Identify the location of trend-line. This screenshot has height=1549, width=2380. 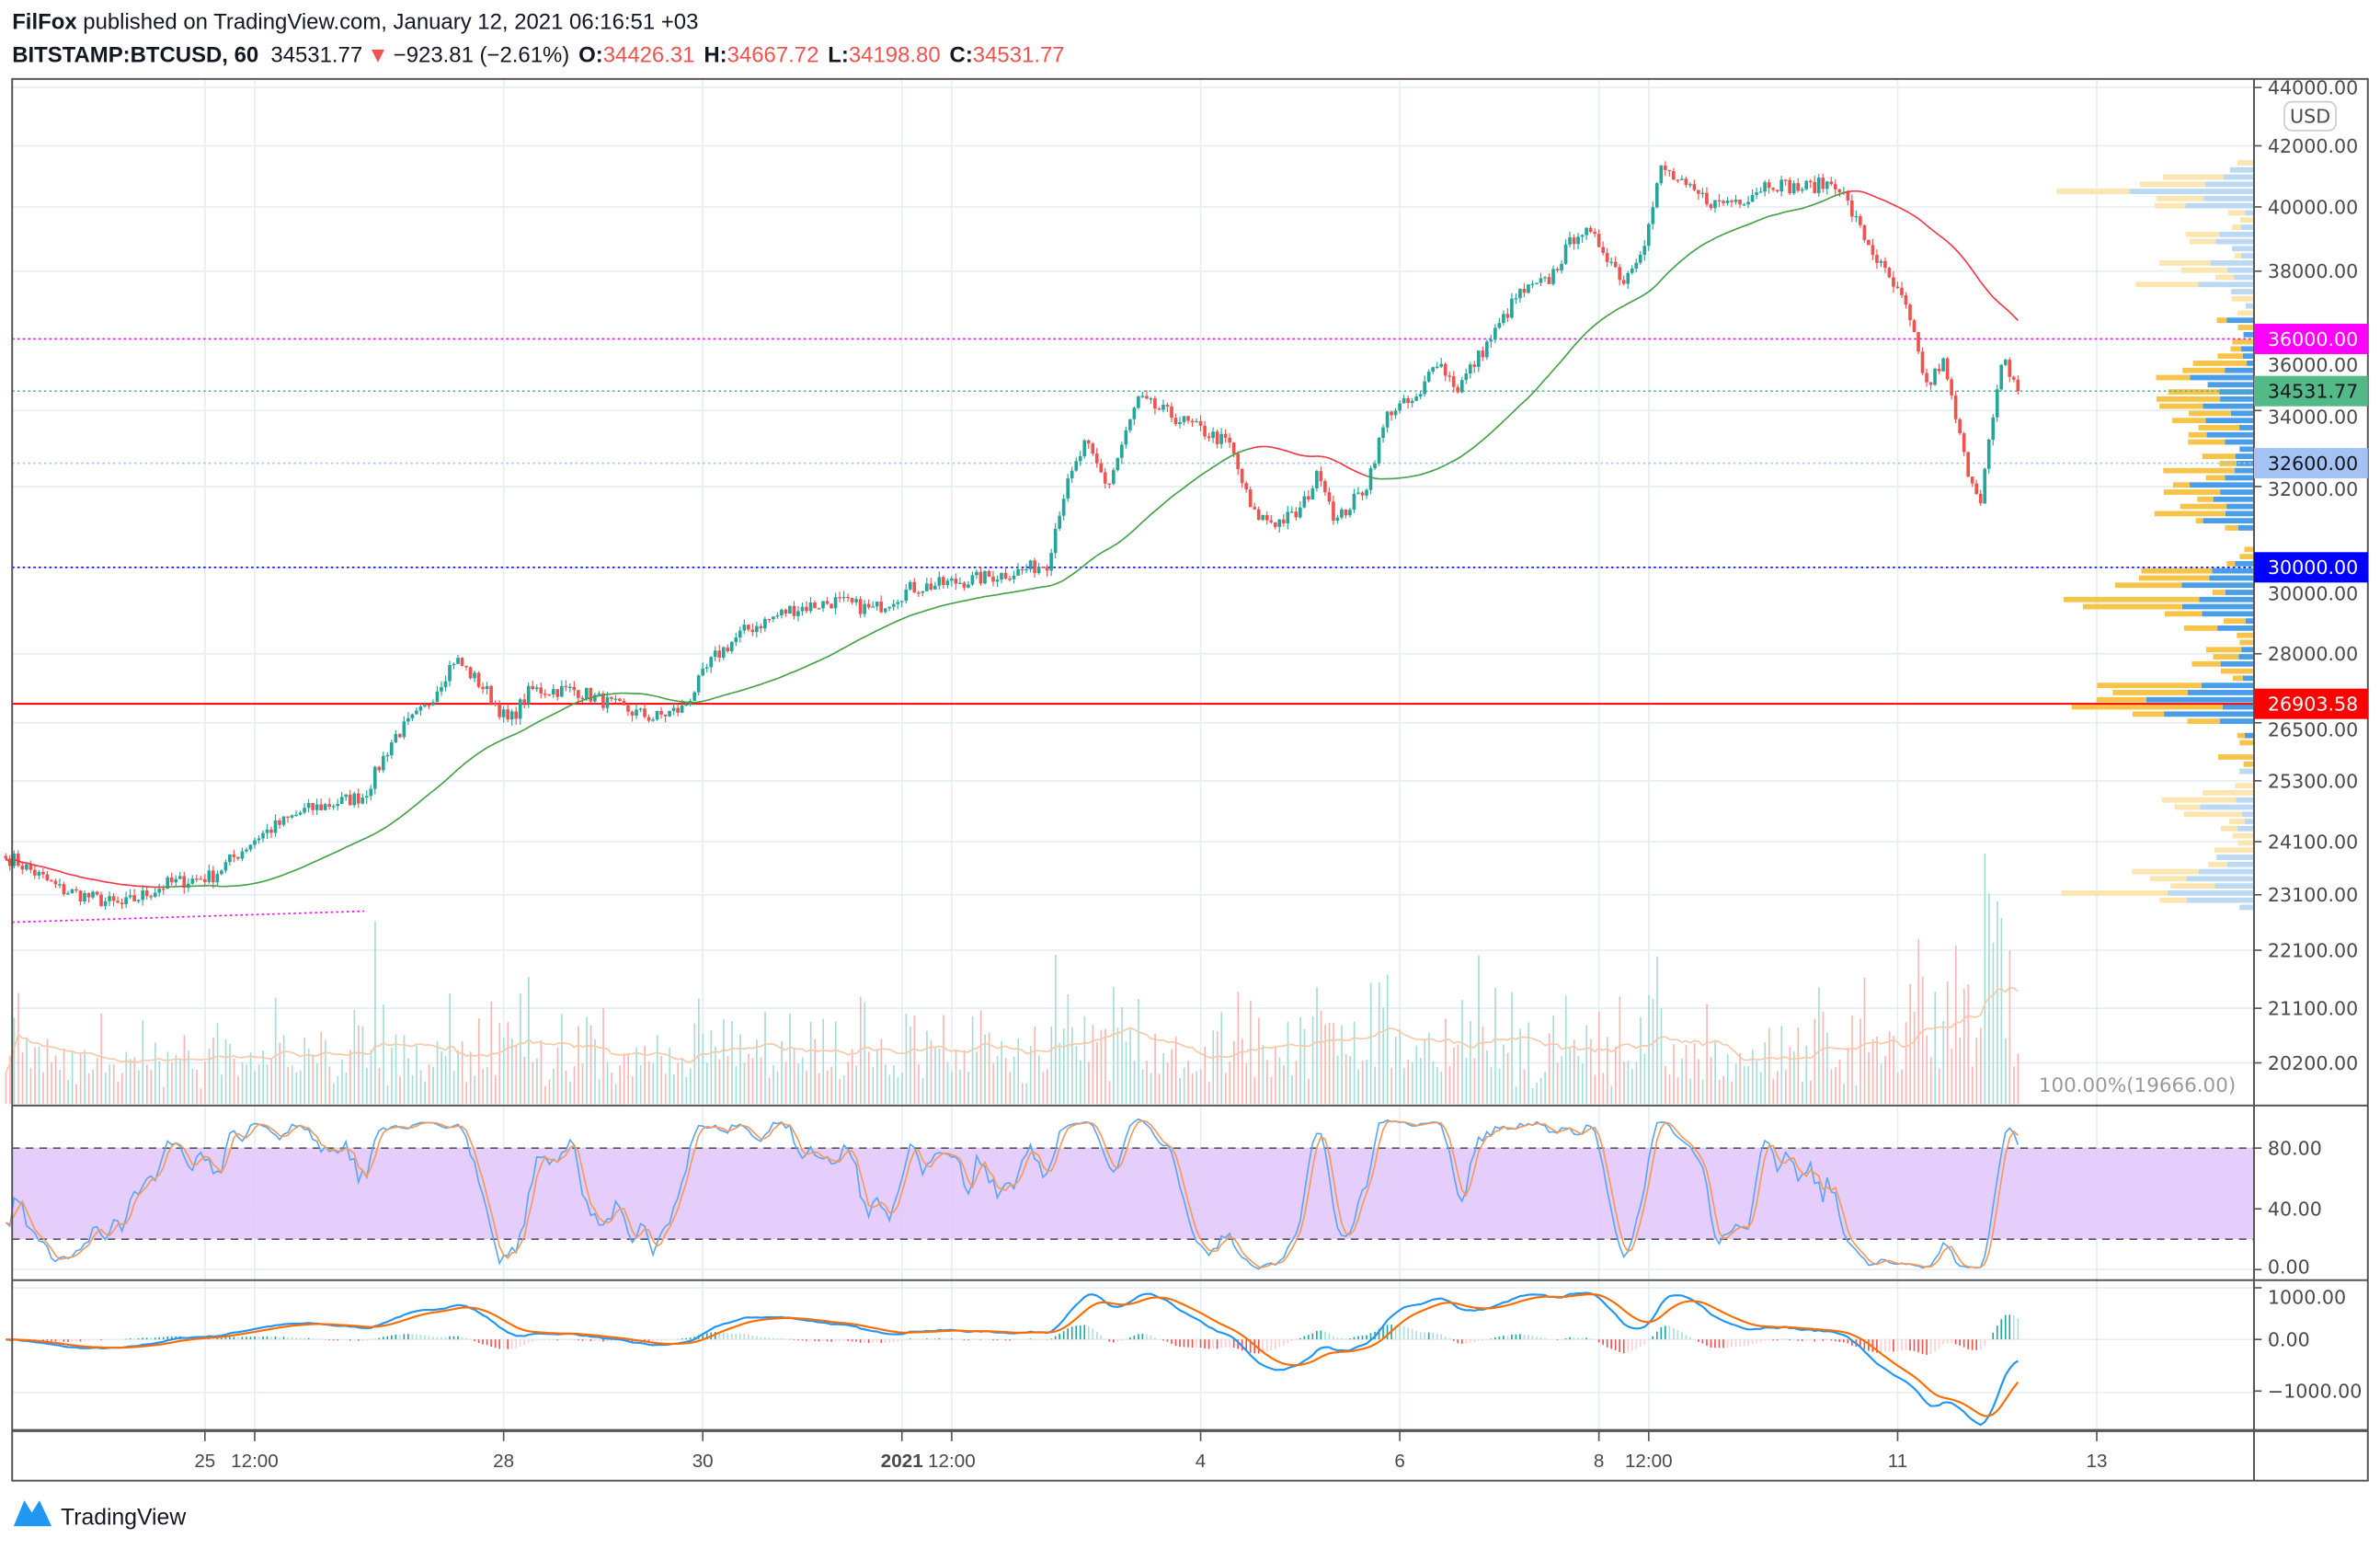
(188, 917).